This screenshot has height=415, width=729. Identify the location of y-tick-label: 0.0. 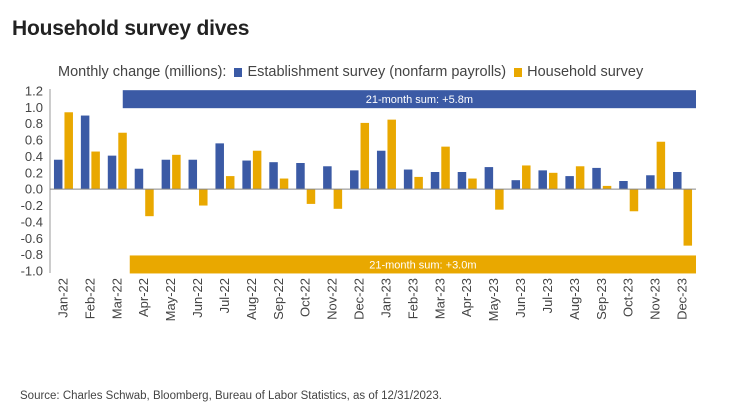
(34, 189).